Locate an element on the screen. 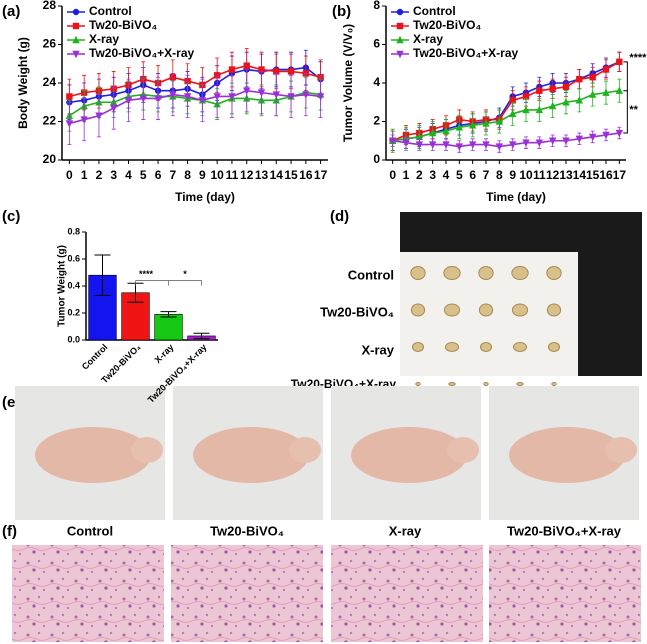  x-tick-label: 0 is located at coordinates (392, 175).